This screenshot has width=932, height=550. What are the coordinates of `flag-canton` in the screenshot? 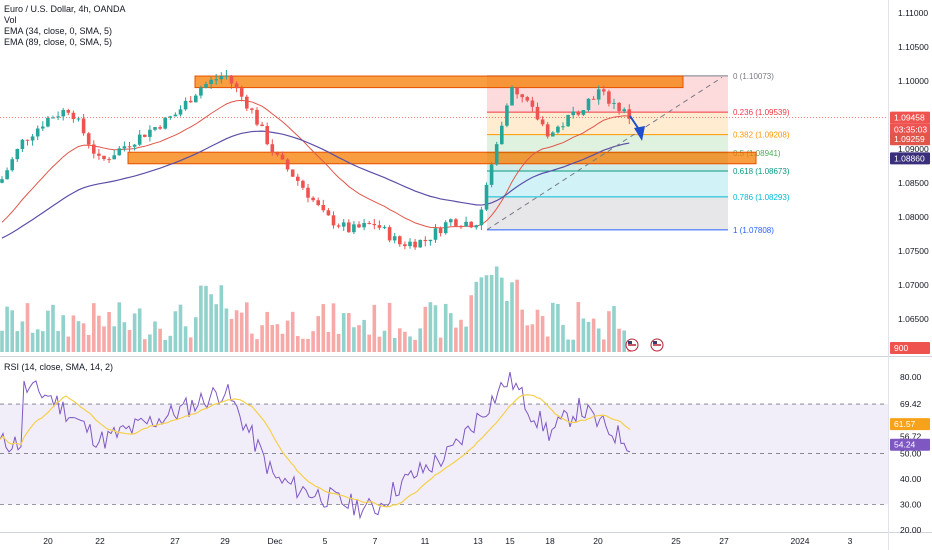 It's located at (655, 342).